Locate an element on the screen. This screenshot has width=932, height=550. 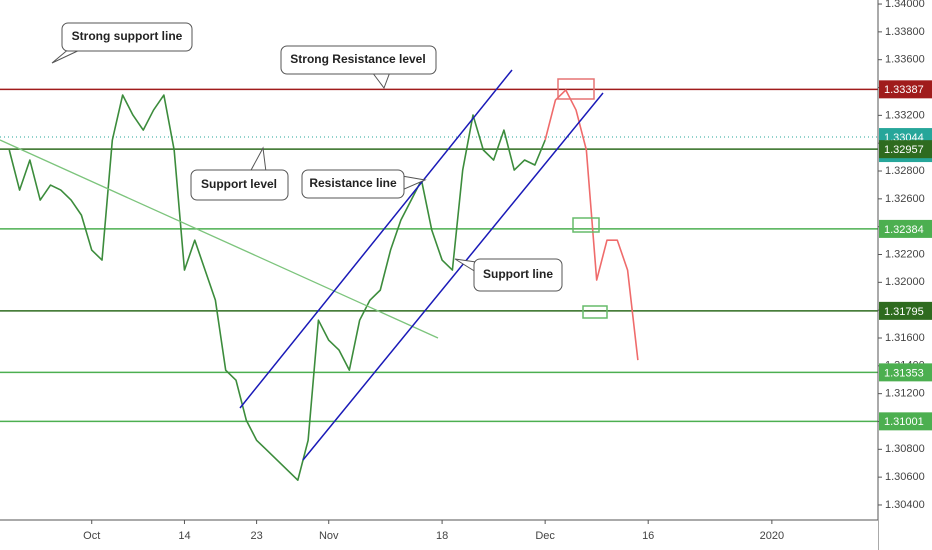
x-tick-label: 23 is located at coordinates (256, 536).